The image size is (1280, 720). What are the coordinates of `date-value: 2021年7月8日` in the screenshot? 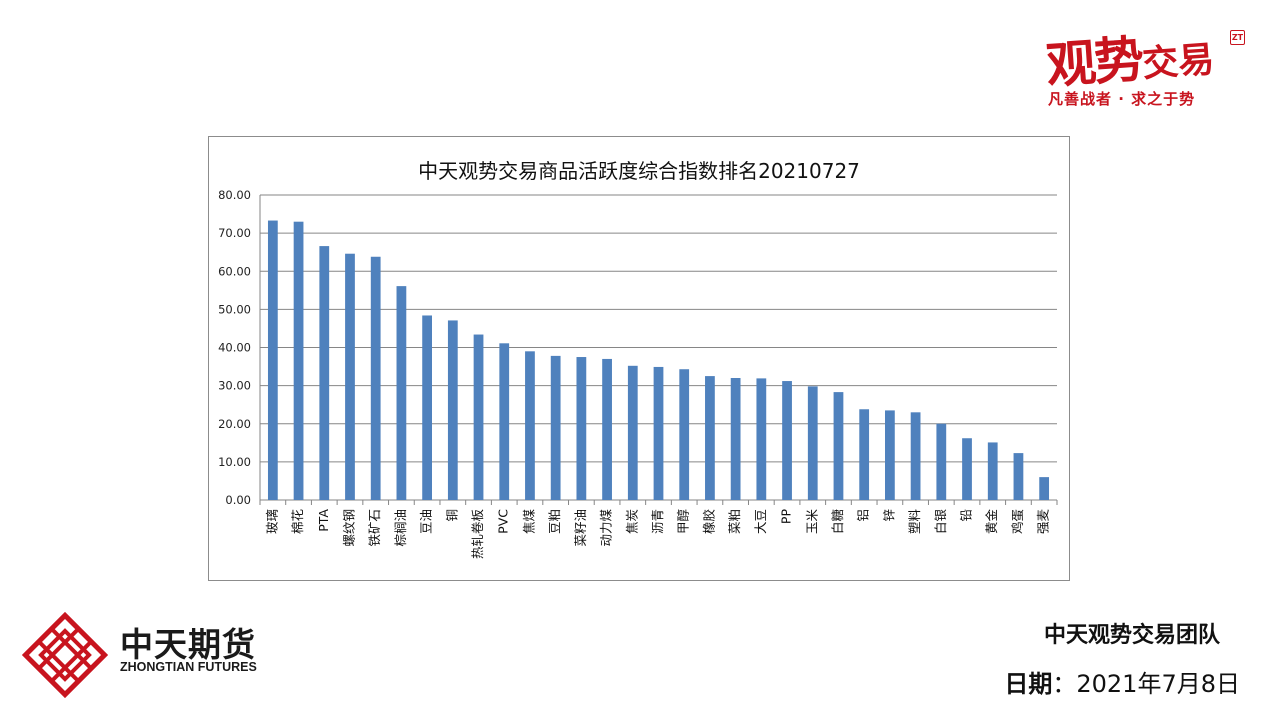 It's located at (1158, 684).